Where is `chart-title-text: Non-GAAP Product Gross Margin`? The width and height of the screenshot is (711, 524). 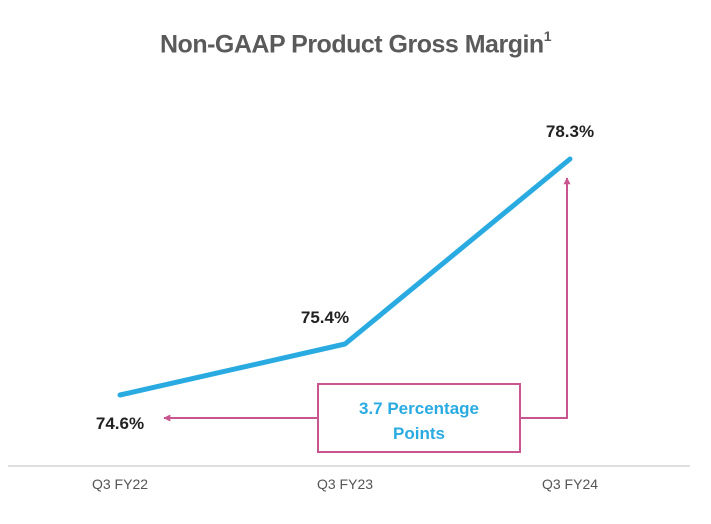
chart-title-text: Non-GAAP Product Gross Margin is located at coordinates (352, 44).